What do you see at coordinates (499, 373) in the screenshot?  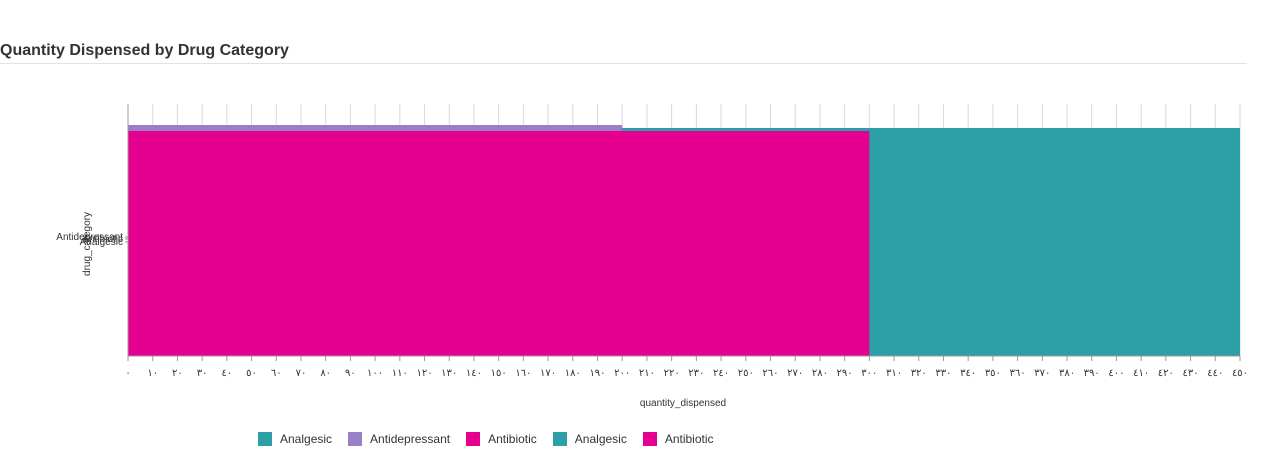 I see `x-tick-label: ١٥٠` at bounding box center [499, 373].